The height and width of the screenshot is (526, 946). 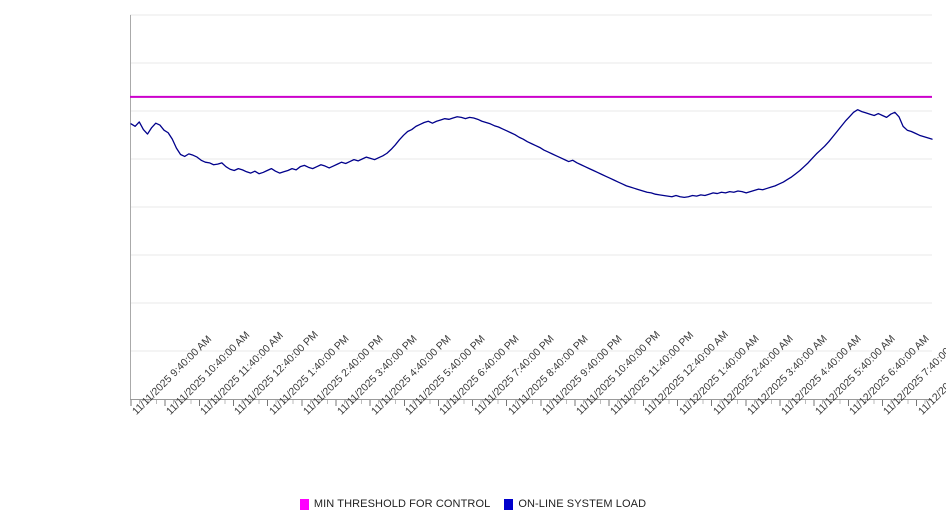 I want to click on legend-label-min-threshold: MIN THRESHOLD FOR CONTROL, so click(x=402, y=504).